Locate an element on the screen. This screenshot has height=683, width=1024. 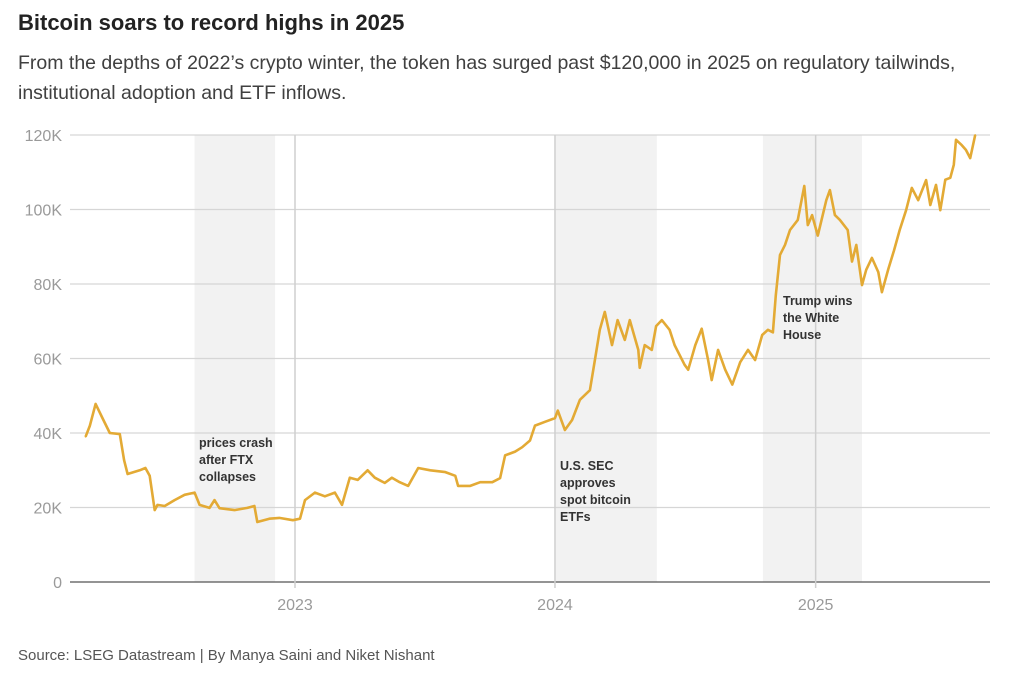
y-tick-label: 80K is located at coordinates (48, 285).